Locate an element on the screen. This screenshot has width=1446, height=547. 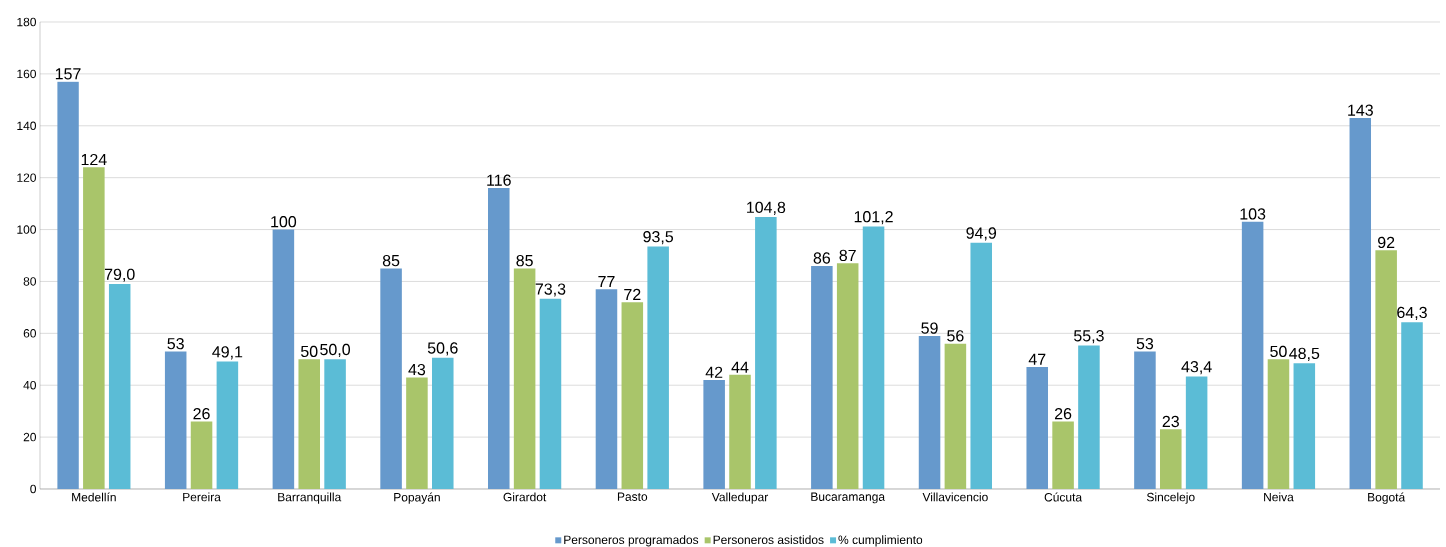
data-label: 79,0 is located at coordinates (119, 275).